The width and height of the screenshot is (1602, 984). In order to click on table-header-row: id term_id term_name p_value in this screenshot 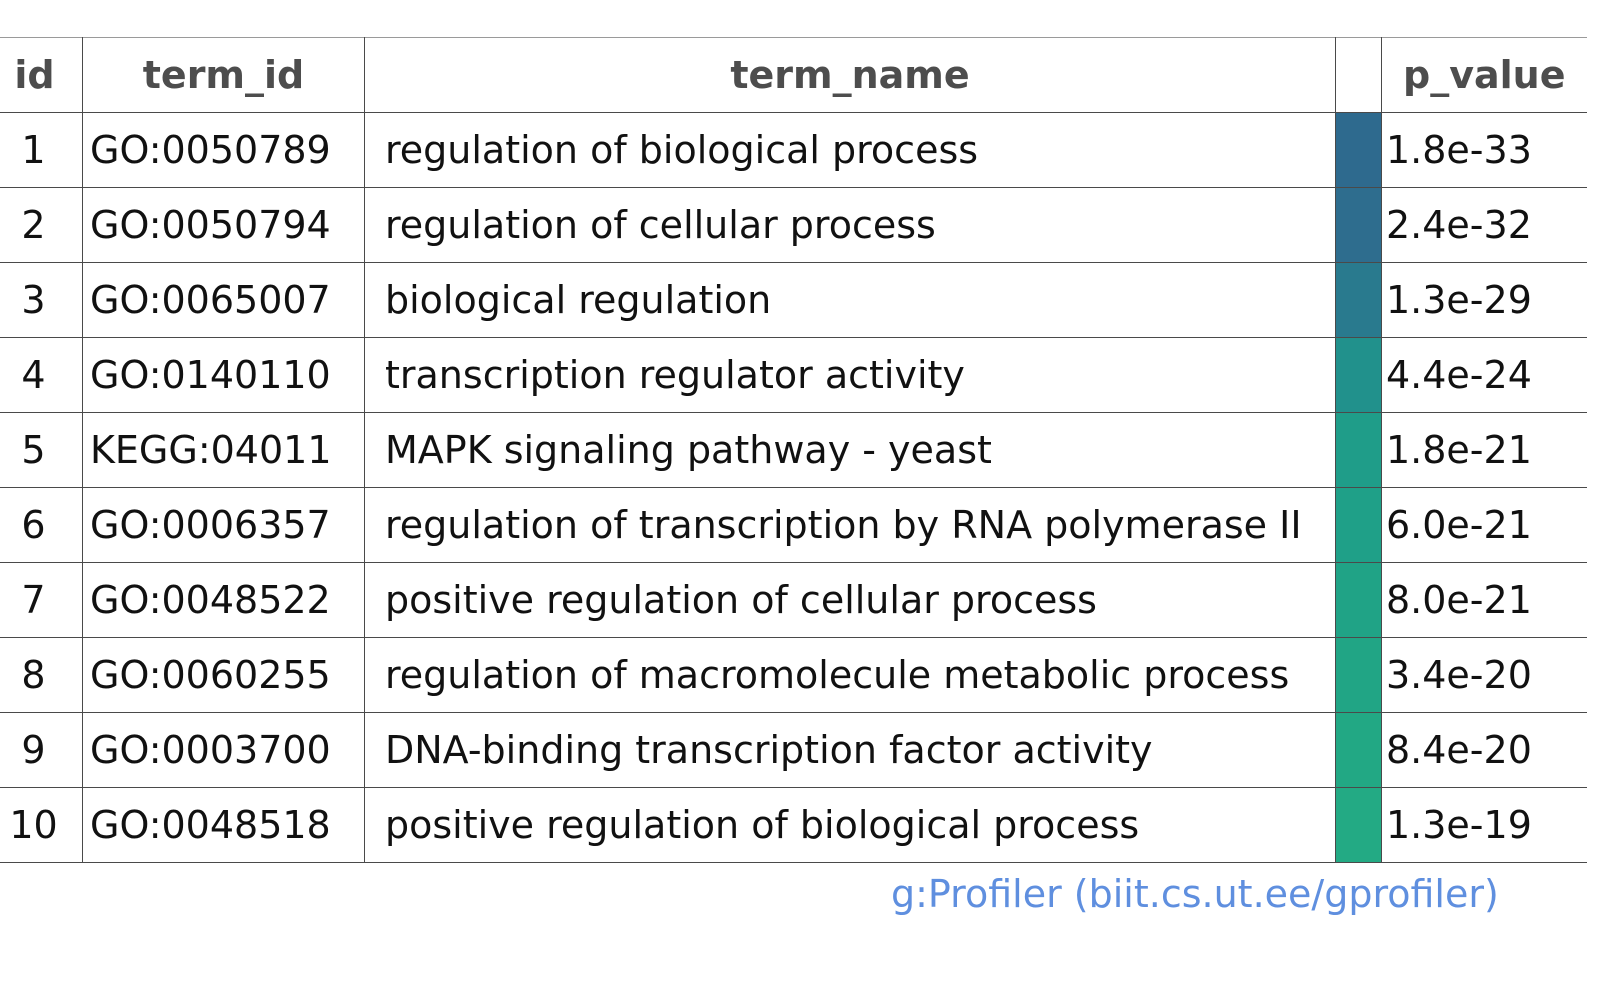, I will do `click(793, 75)`.